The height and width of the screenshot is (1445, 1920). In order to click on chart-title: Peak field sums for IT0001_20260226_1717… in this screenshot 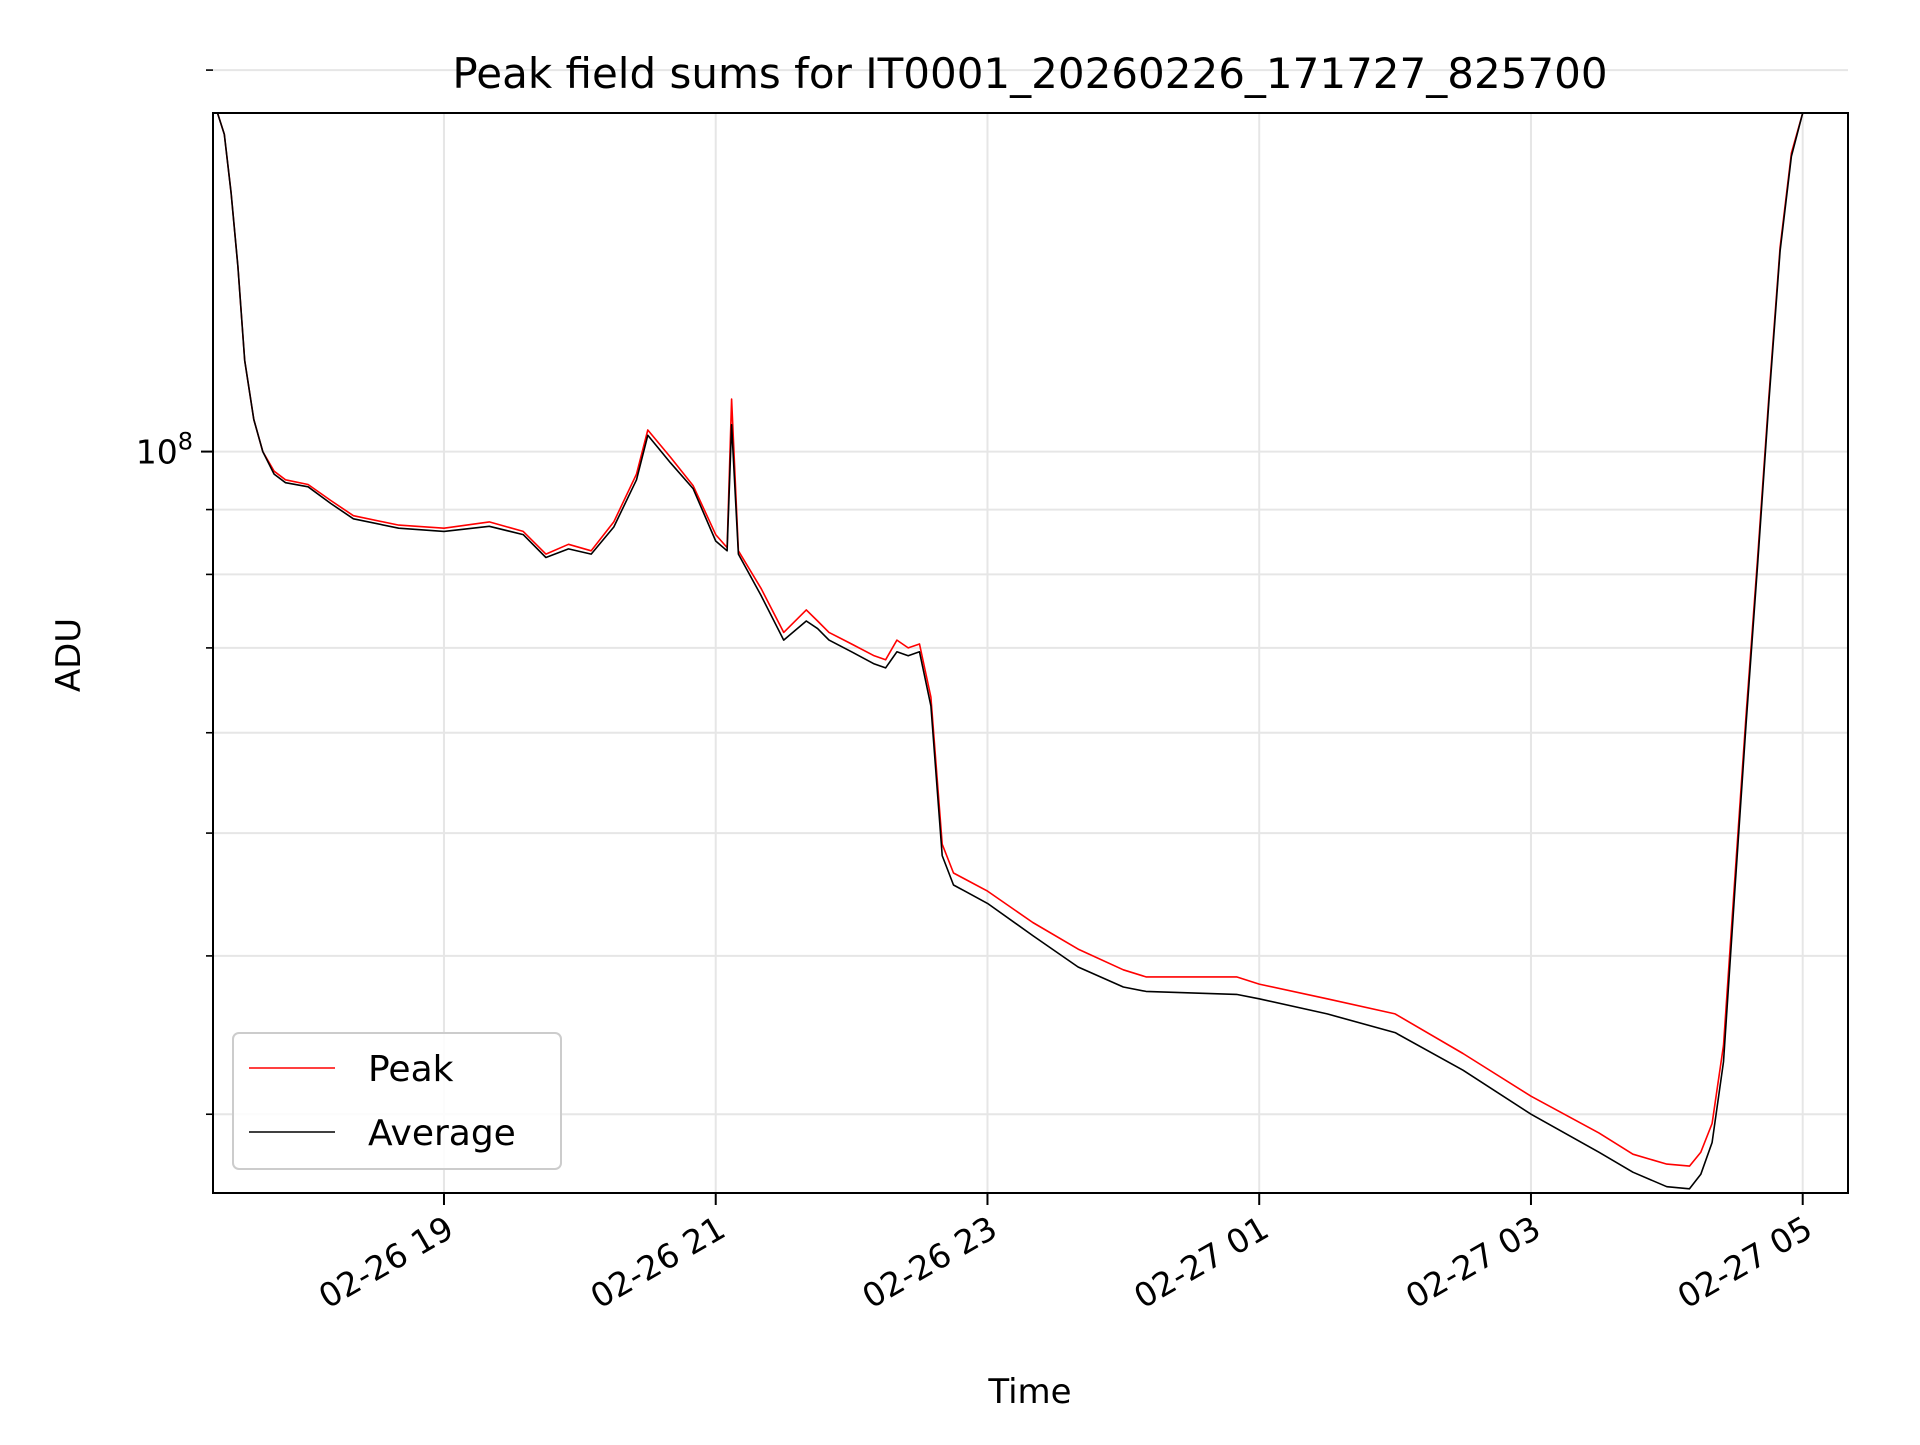, I will do `click(1029, 73)`.